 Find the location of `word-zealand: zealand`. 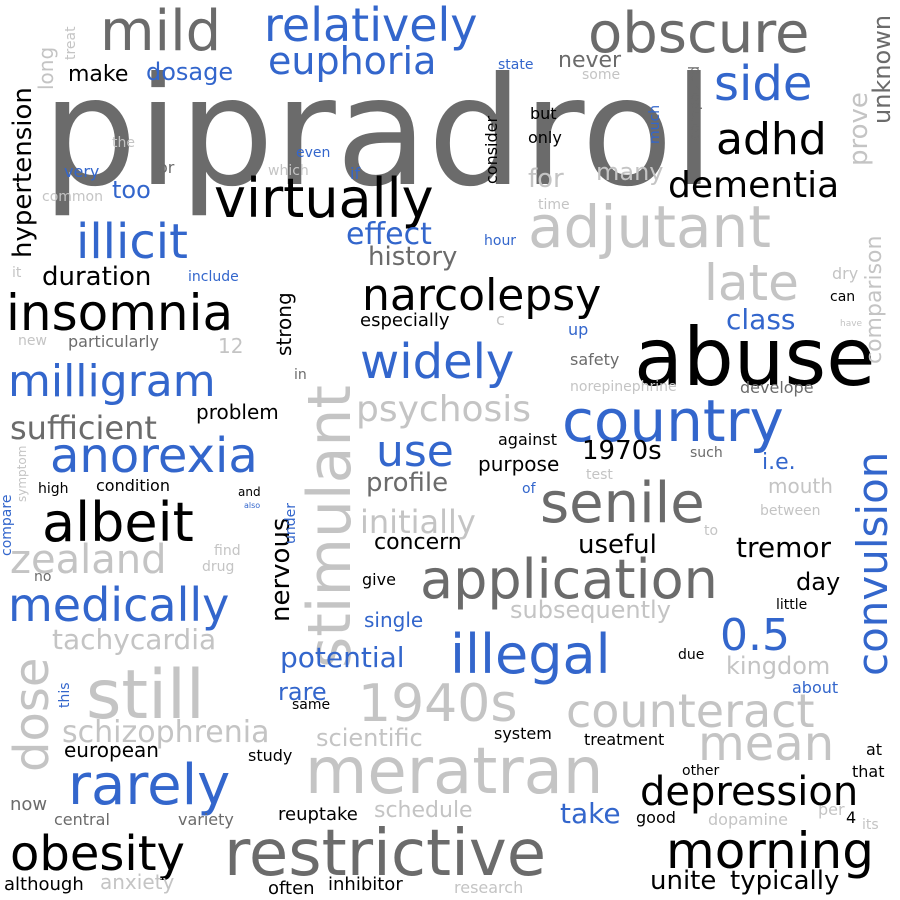

word-zealand: zealand is located at coordinates (88, 560).